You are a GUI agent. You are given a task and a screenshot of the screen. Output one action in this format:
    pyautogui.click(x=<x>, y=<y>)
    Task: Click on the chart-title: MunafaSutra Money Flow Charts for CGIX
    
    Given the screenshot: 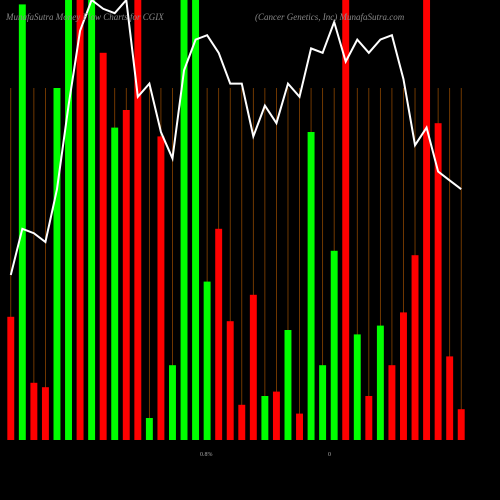 What is the action you would take?
    pyautogui.click(x=84, y=17)
    